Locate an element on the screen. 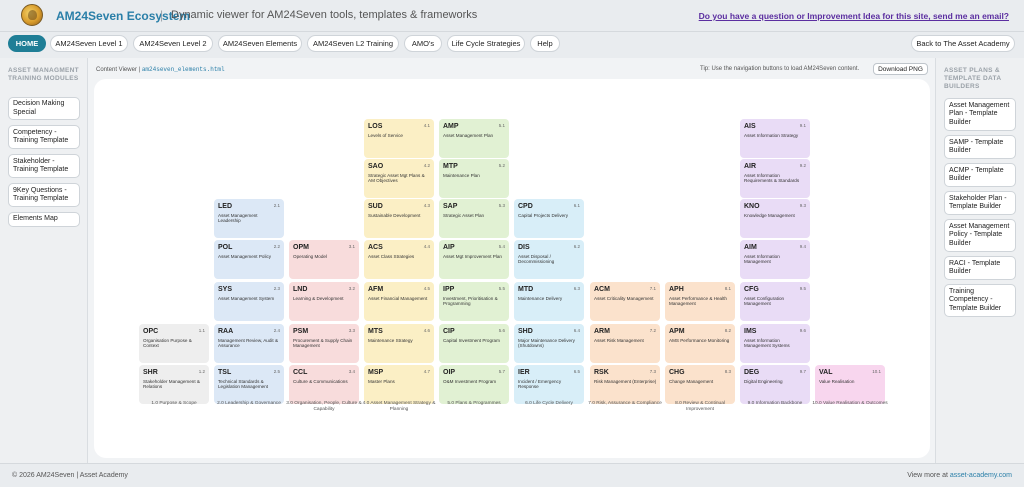  element-number: 2.4 is located at coordinates (276, 330).